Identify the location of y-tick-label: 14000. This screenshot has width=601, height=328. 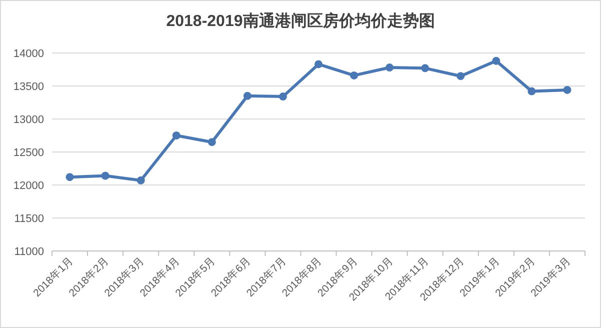
(28, 54).